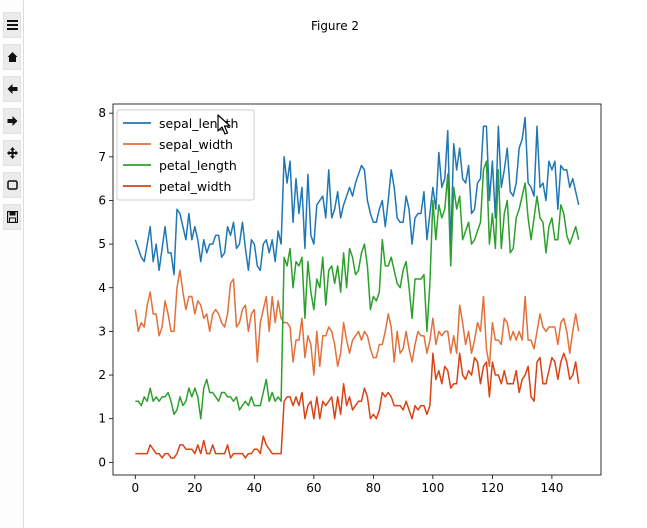  I want to click on y-tick-label: 5, so click(102, 244).